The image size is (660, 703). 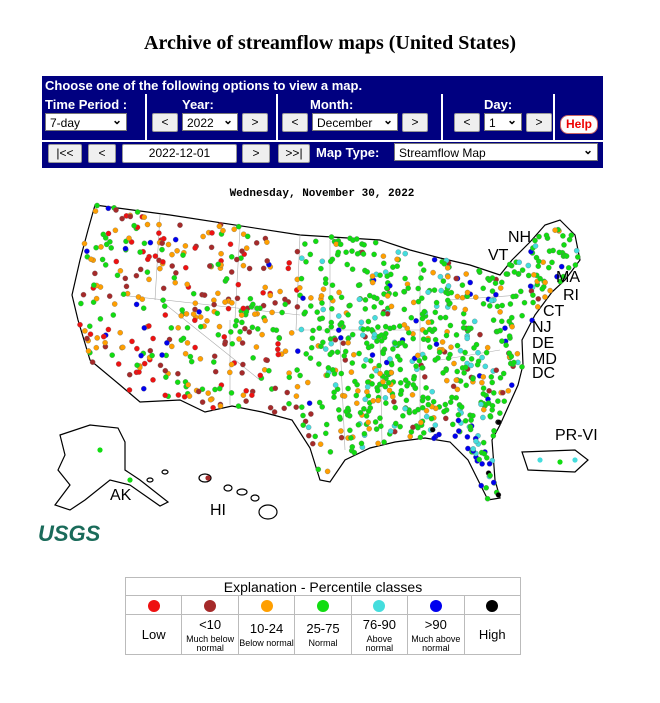 What do you see at coordinates (539, 122) in the screenshot?
I see `day-next-button: >` at bounding box center [539, 122].